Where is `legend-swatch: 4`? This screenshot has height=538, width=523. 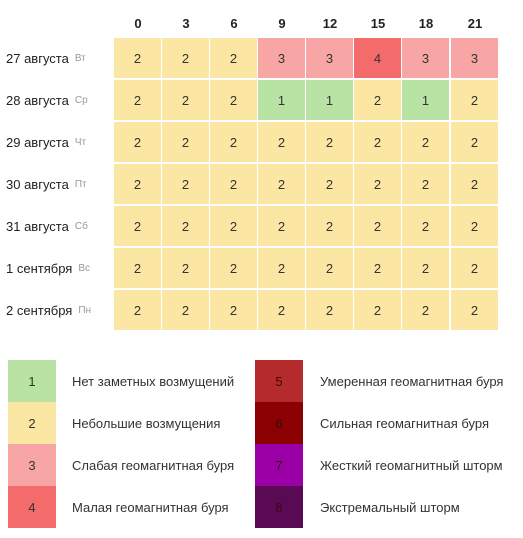 legend-swatch: 4 is located at coordinates (32, 507).